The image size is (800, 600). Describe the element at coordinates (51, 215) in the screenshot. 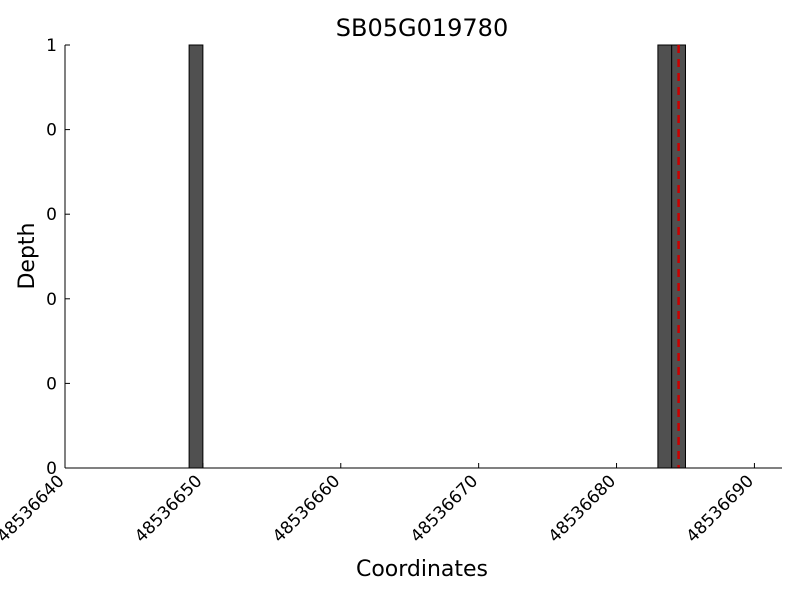

I see `y-tick-label-3: 0` at that location.